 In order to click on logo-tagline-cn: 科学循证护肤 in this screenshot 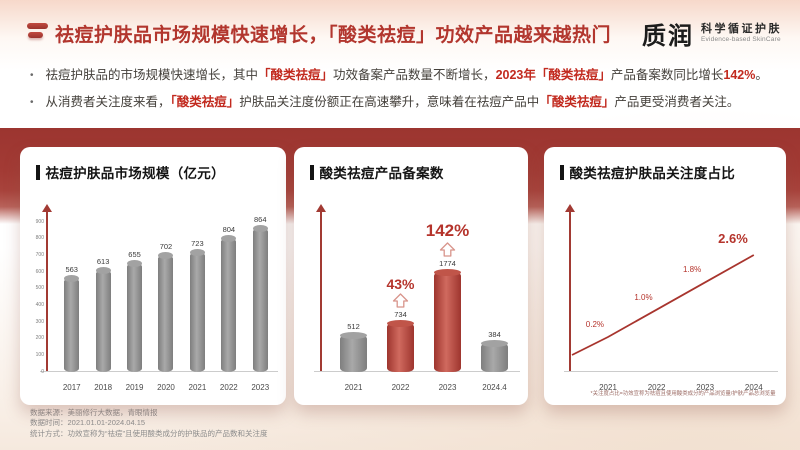, I will do `click(741, 28)`.